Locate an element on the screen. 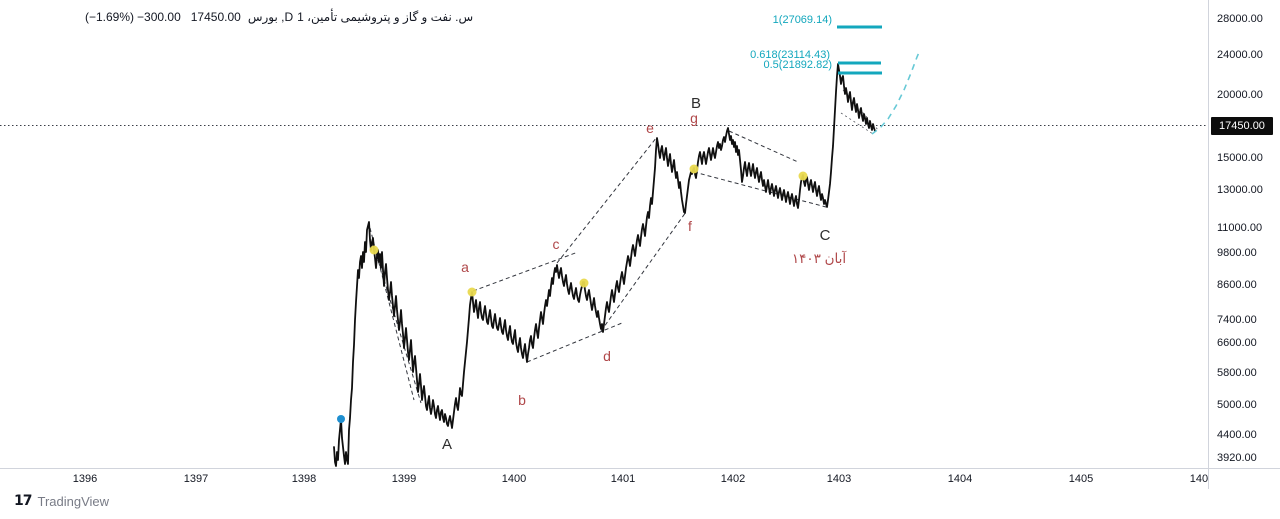 Image resolution: width=1280 pixels, height=519 pixels. price-axis-label: 3920.00 is located at coordinates (1237, 458).